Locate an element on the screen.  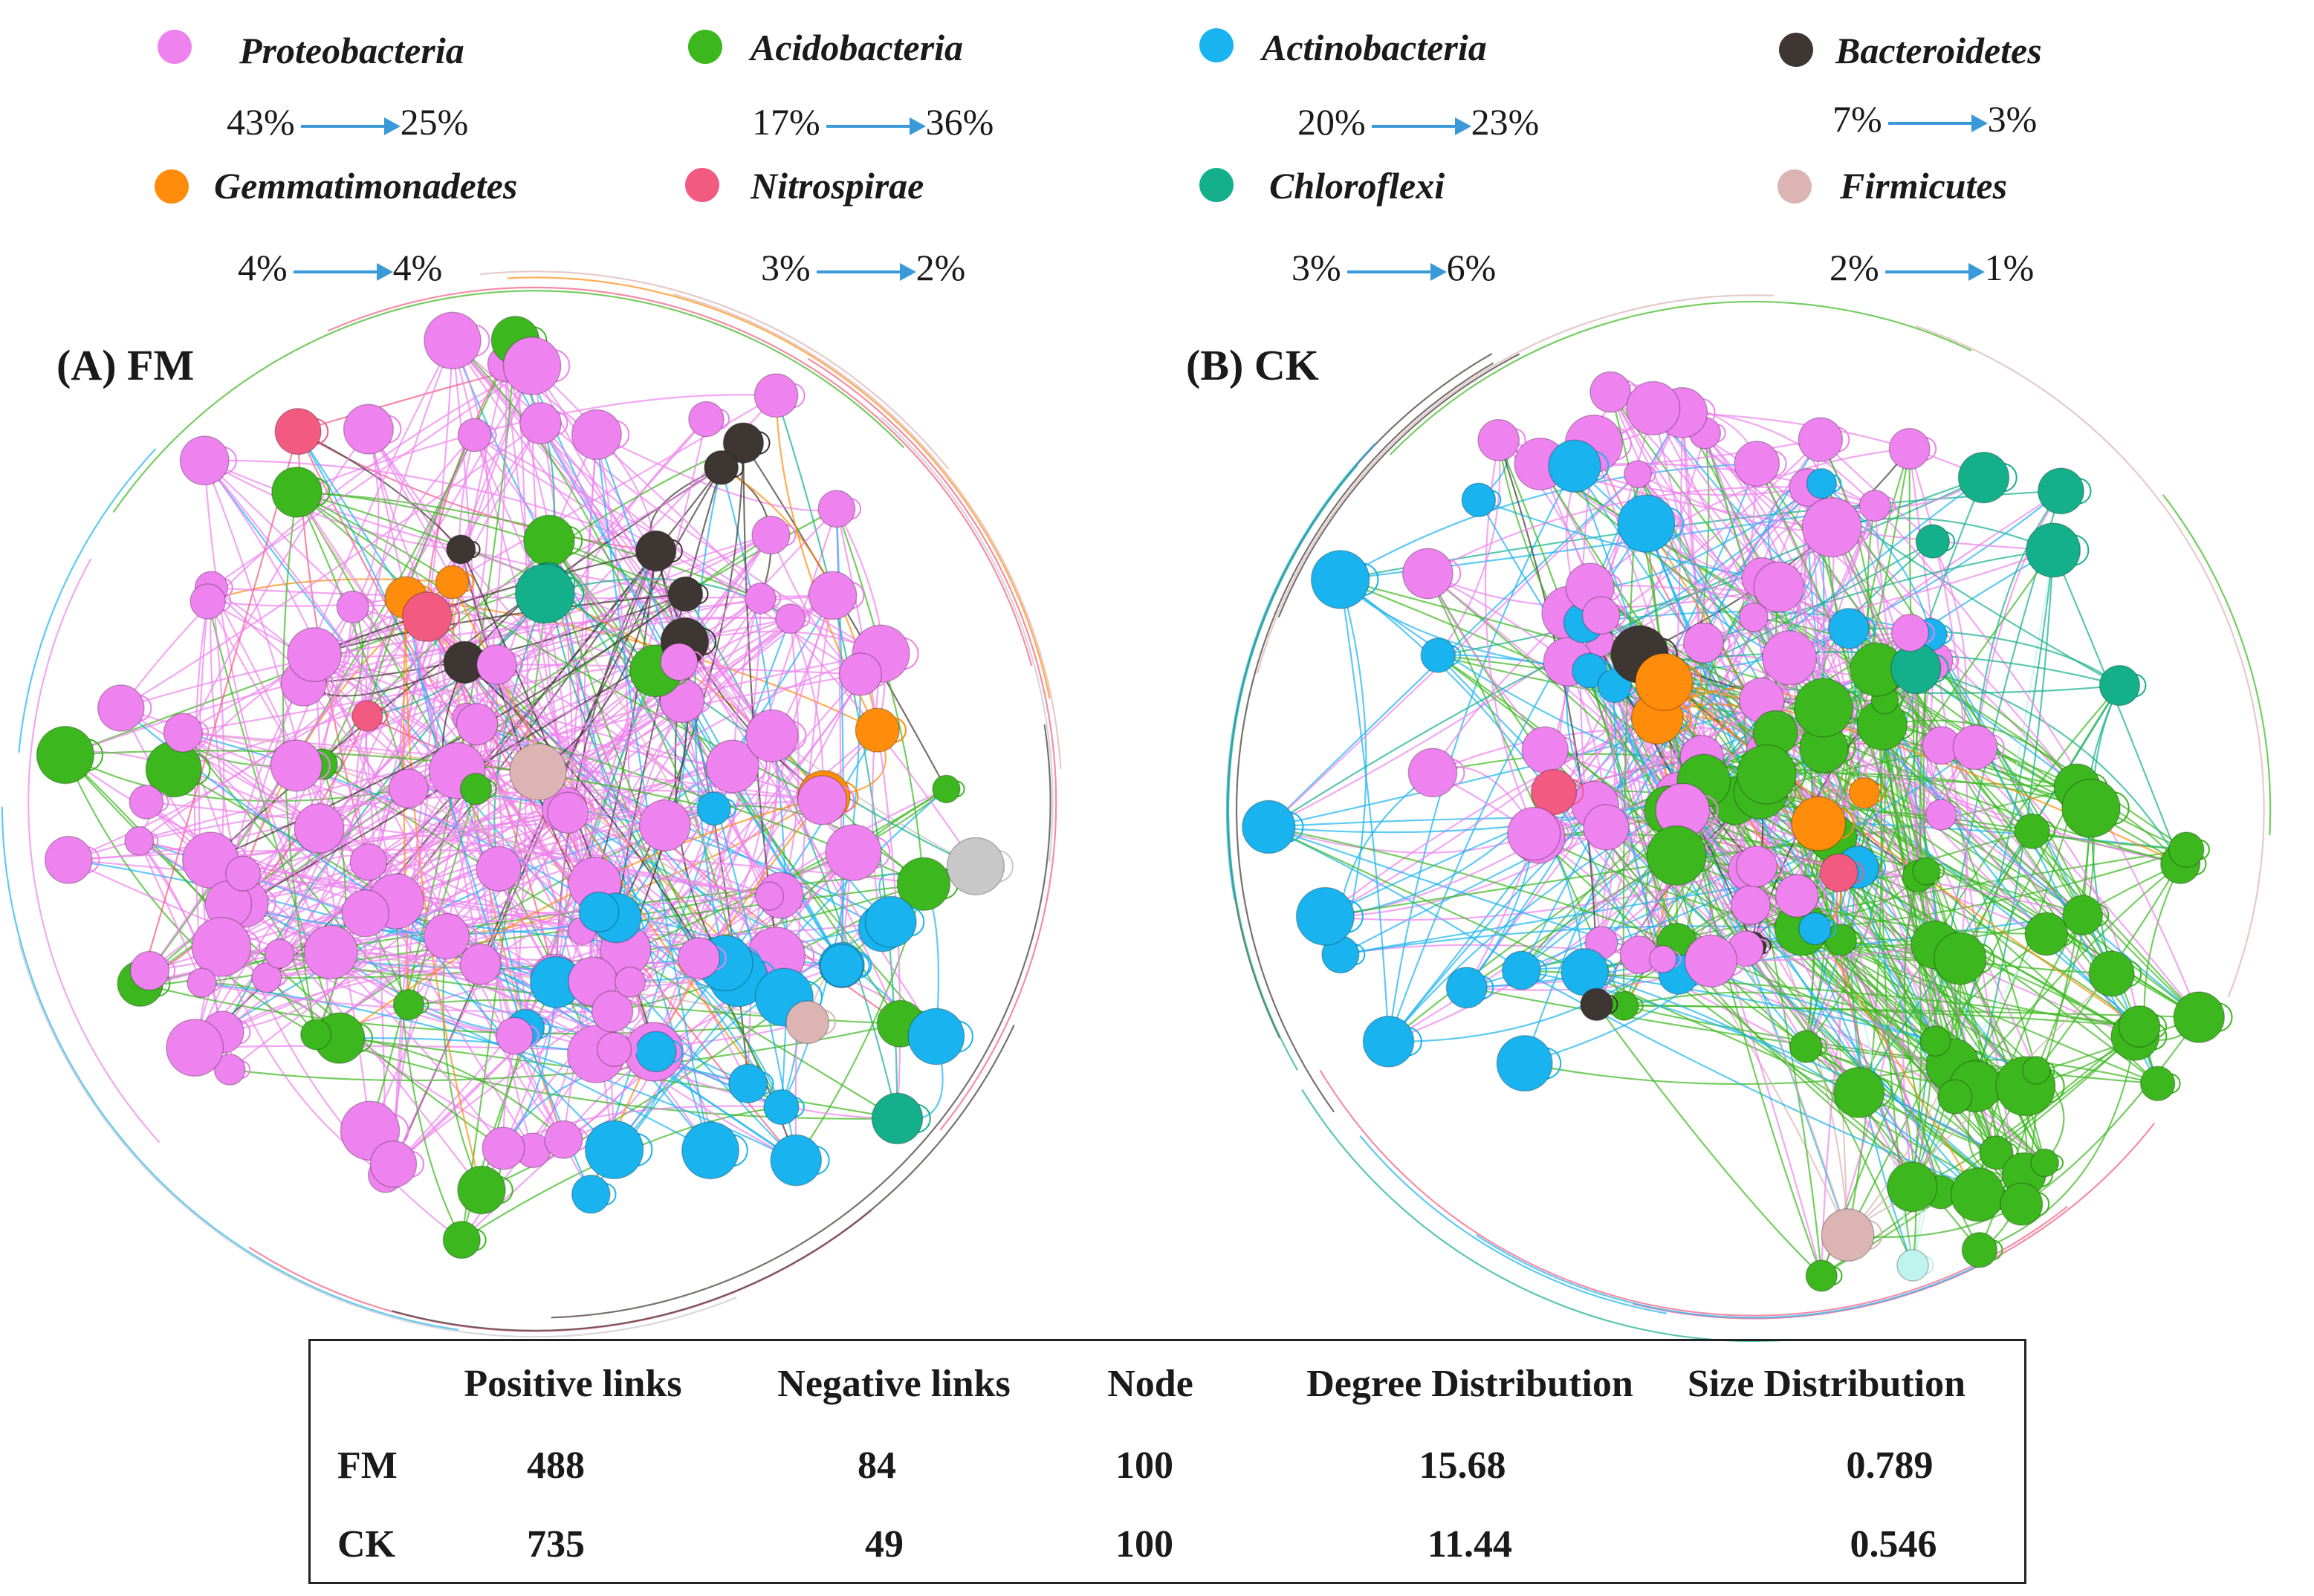
panel-label-ck: (B) CK is located at coordinates (1252, 365).